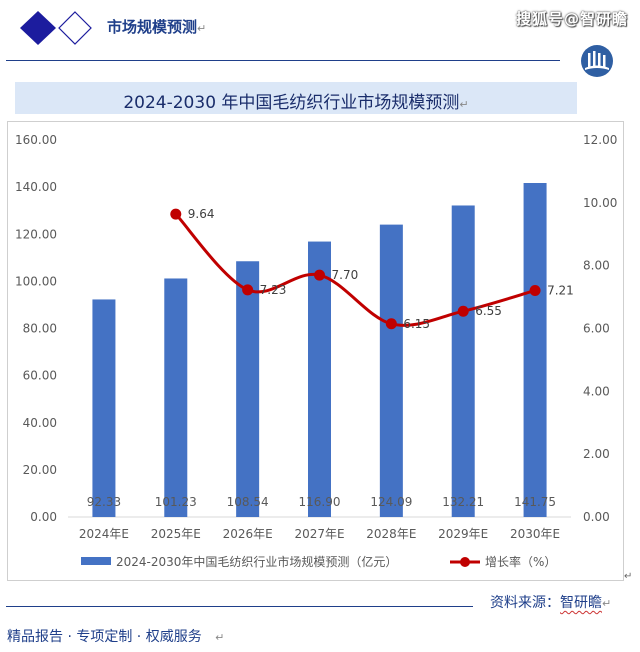 The image size is (640, 652). Describe the element at coordinates (600, 140) in the screenshot. I see `y-right-tick-label: 12.00` at that location.